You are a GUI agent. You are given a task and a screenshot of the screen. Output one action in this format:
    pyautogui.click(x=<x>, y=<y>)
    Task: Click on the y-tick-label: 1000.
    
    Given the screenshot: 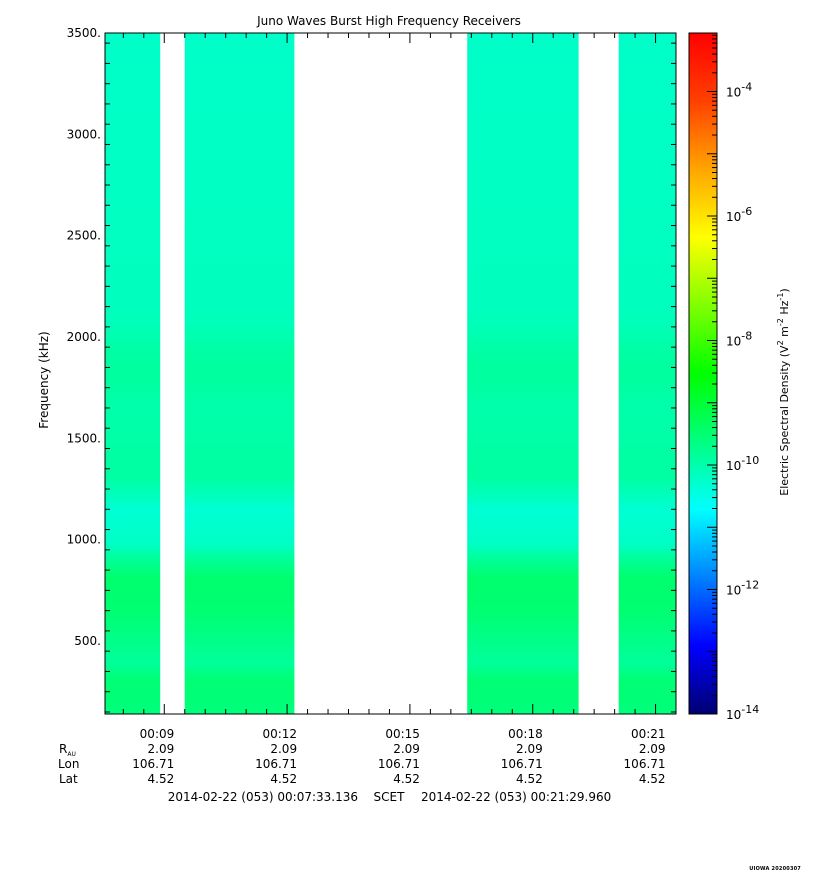 What is the action you would take?
    pyautogui.click(x=84, y=540)
    